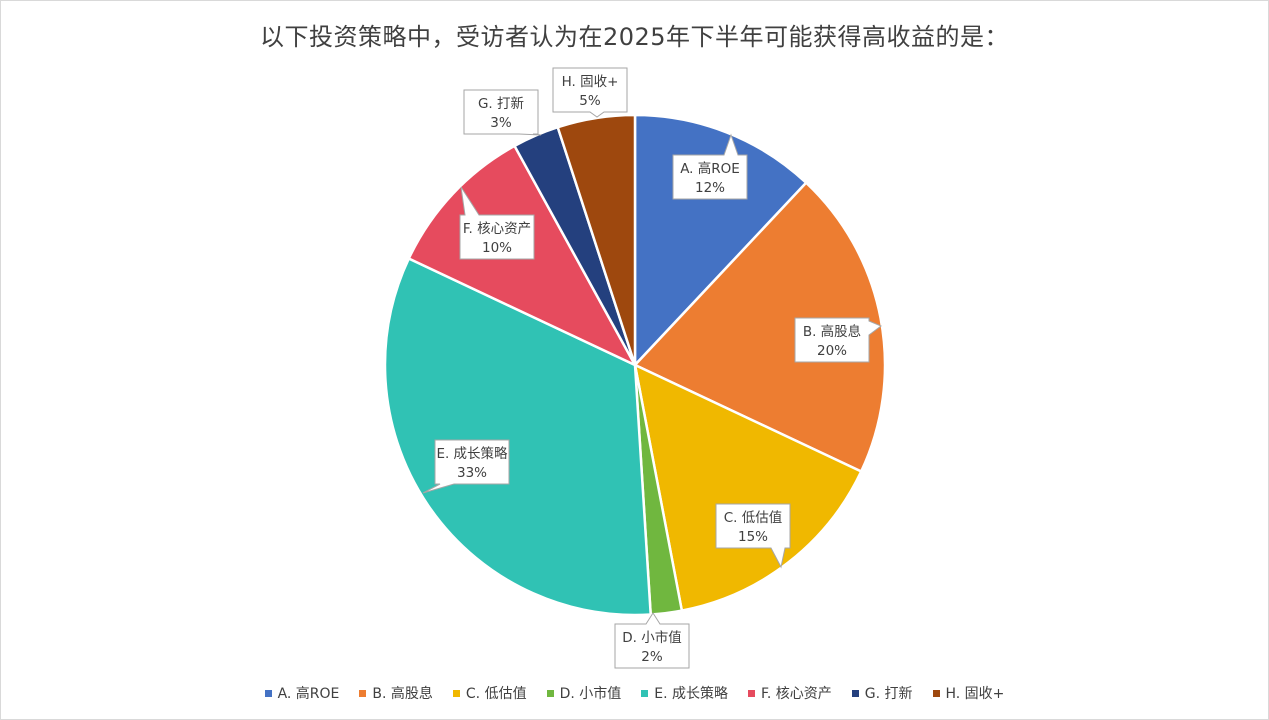  What do you see at coordinates (691, 694) in the screenshot?
I see `legend-label: E. 成长策略` at bounding box center [691, 694].